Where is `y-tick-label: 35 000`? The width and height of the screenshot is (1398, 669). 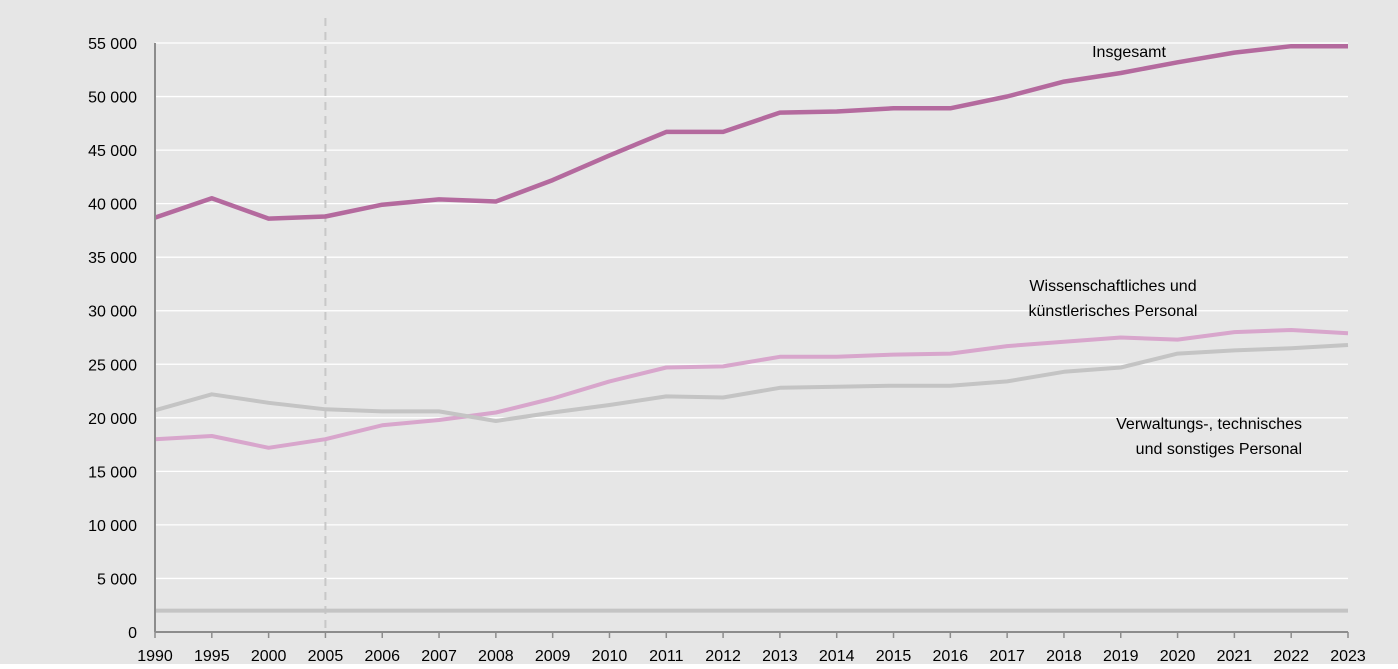 y-tick-label: 35 000 is located at coordinates (112, 258).